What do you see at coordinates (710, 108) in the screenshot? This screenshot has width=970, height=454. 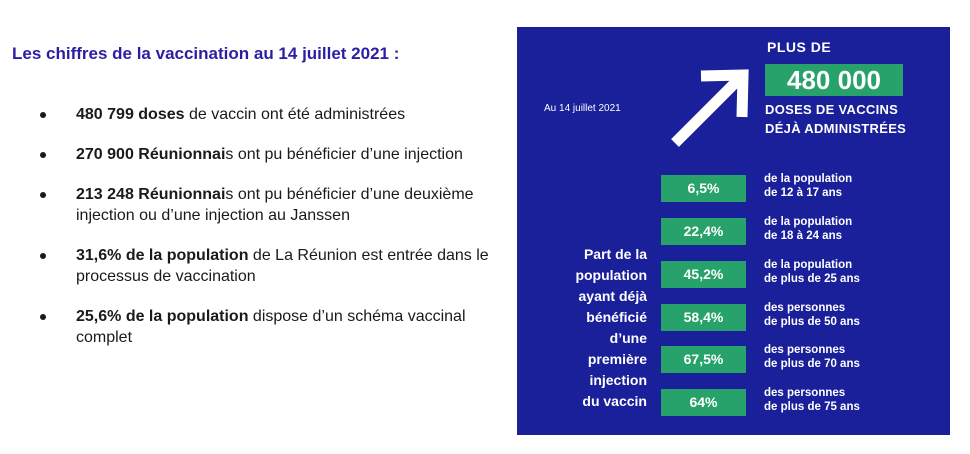 I see `arrow-up-right-icon` at bounding box center [710, 108].